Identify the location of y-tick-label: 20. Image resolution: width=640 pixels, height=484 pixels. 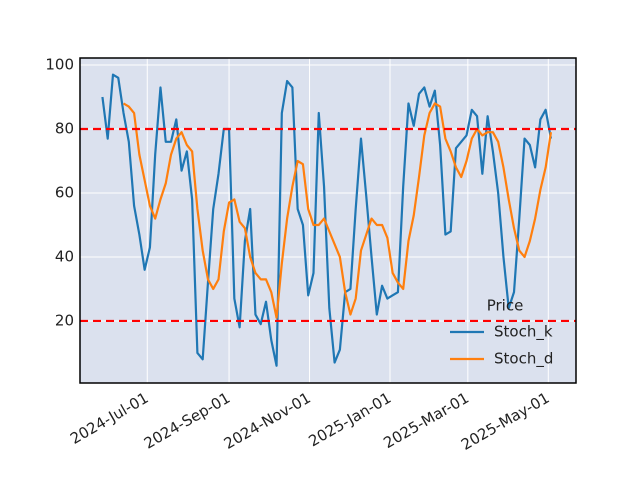
(64, 320).